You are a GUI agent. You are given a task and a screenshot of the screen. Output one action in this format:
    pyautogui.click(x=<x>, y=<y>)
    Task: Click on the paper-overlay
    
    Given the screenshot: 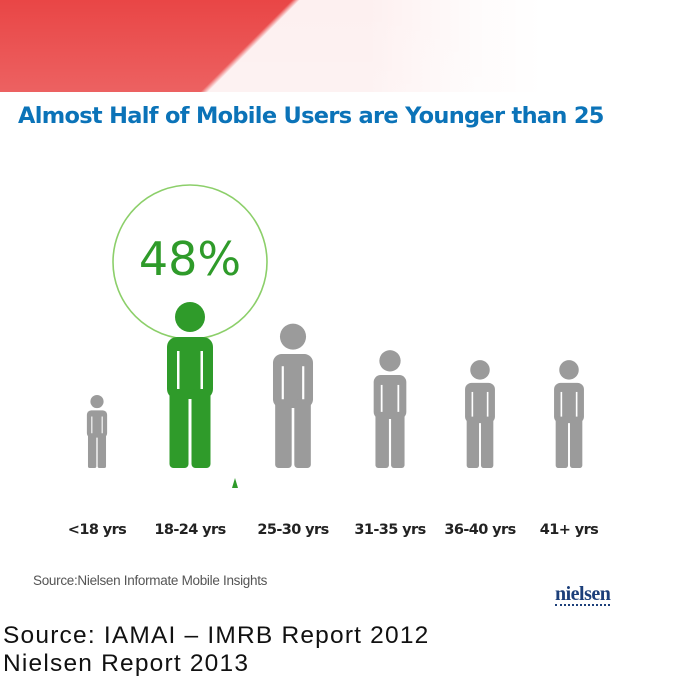 What is the action you would take?
    pyautogui.click(x=338, y=46)
    